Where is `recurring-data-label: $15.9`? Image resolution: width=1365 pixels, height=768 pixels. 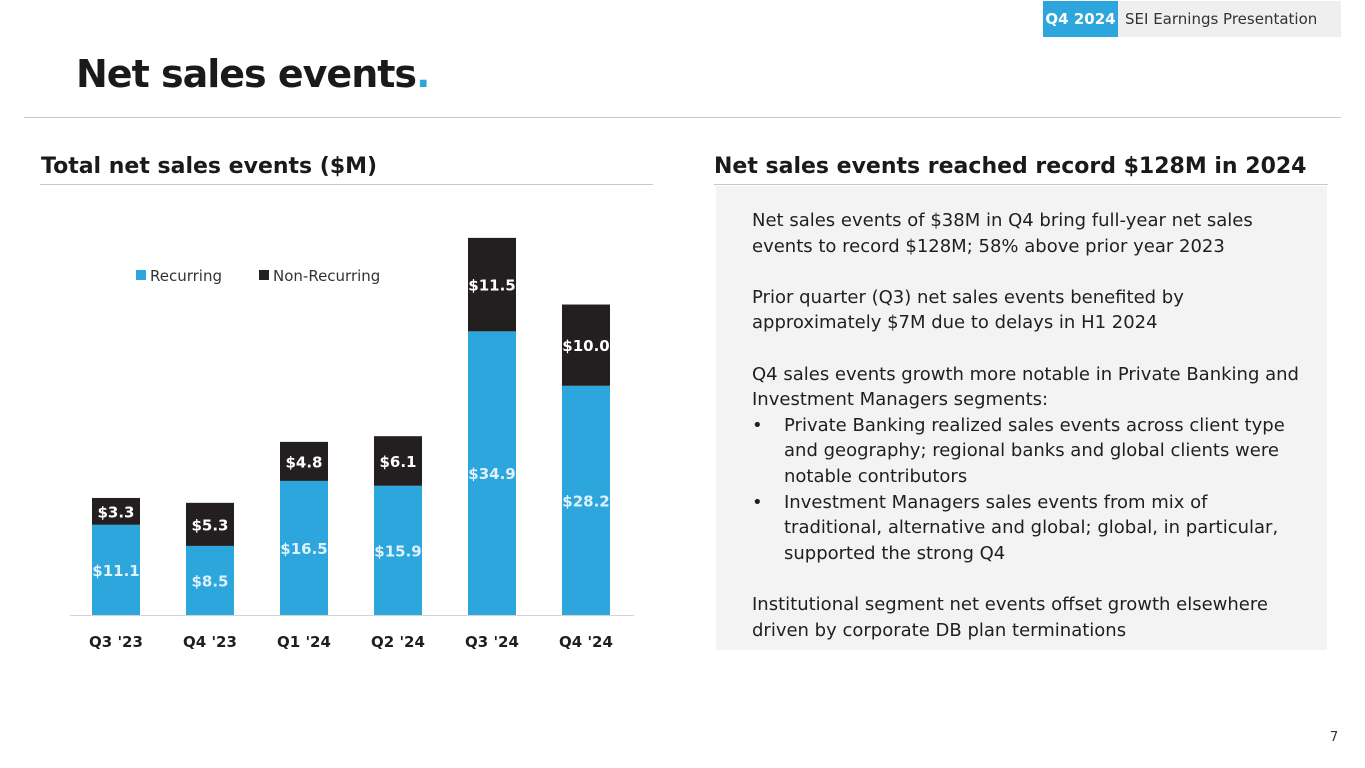
recurring-data-label: $15.9 is located at coordinates (397, 551).